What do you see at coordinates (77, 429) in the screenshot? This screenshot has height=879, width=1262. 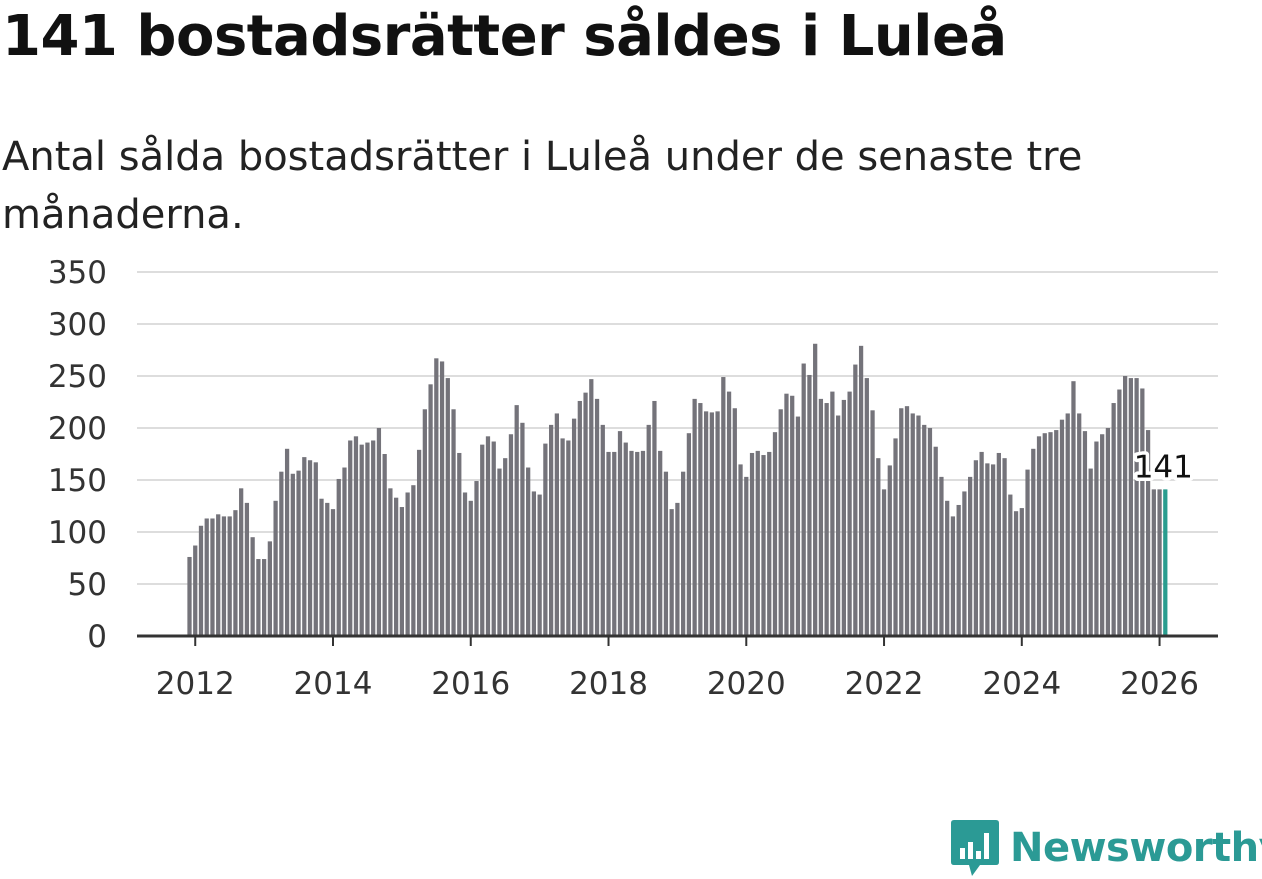 I see `y-tick-label: 200` at bounding box center [77, 429].